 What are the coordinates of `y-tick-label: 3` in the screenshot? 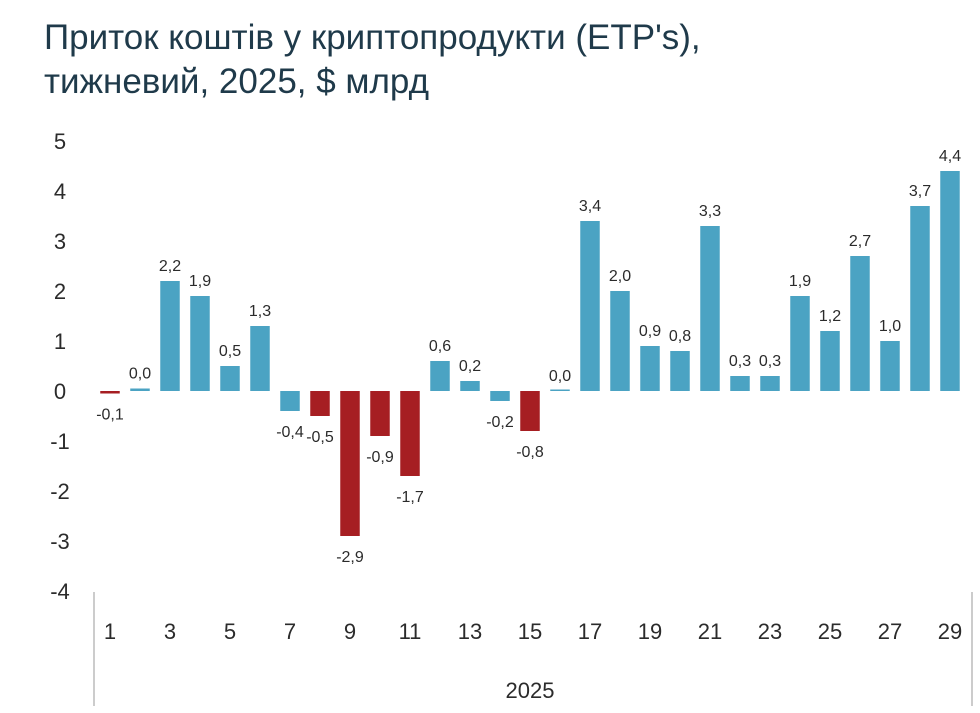 It's located at (60, 241).